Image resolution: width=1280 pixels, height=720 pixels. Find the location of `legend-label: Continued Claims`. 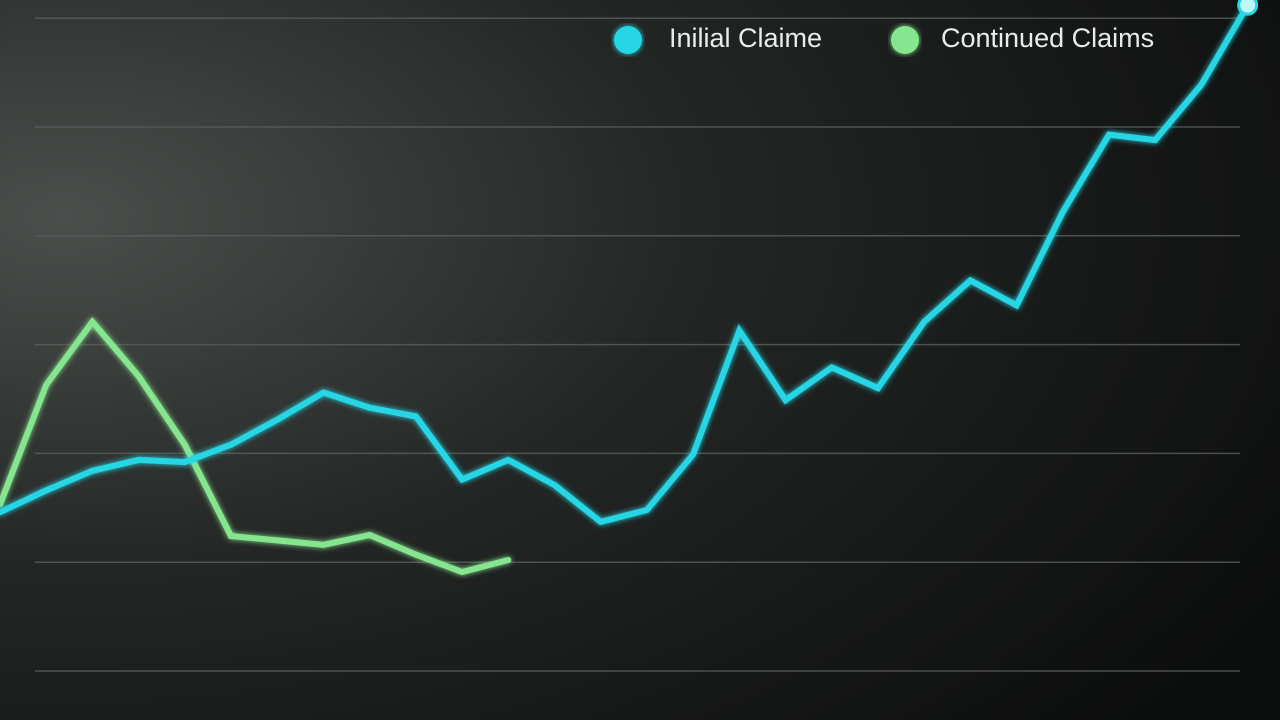

legend-label: Continued Claims is located at coordinates (1047, 38).